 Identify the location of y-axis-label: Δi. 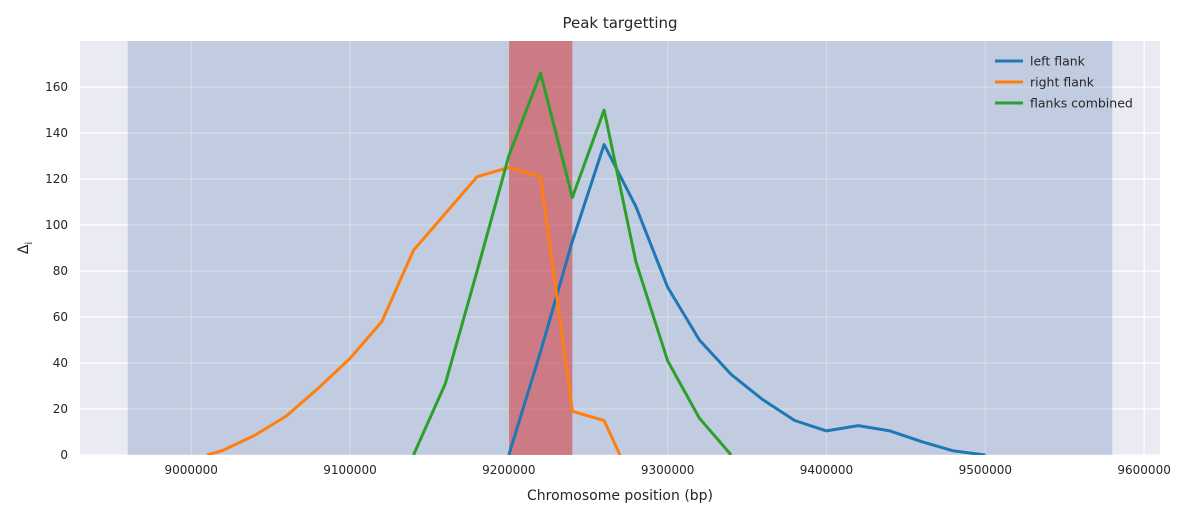
(25, 248).